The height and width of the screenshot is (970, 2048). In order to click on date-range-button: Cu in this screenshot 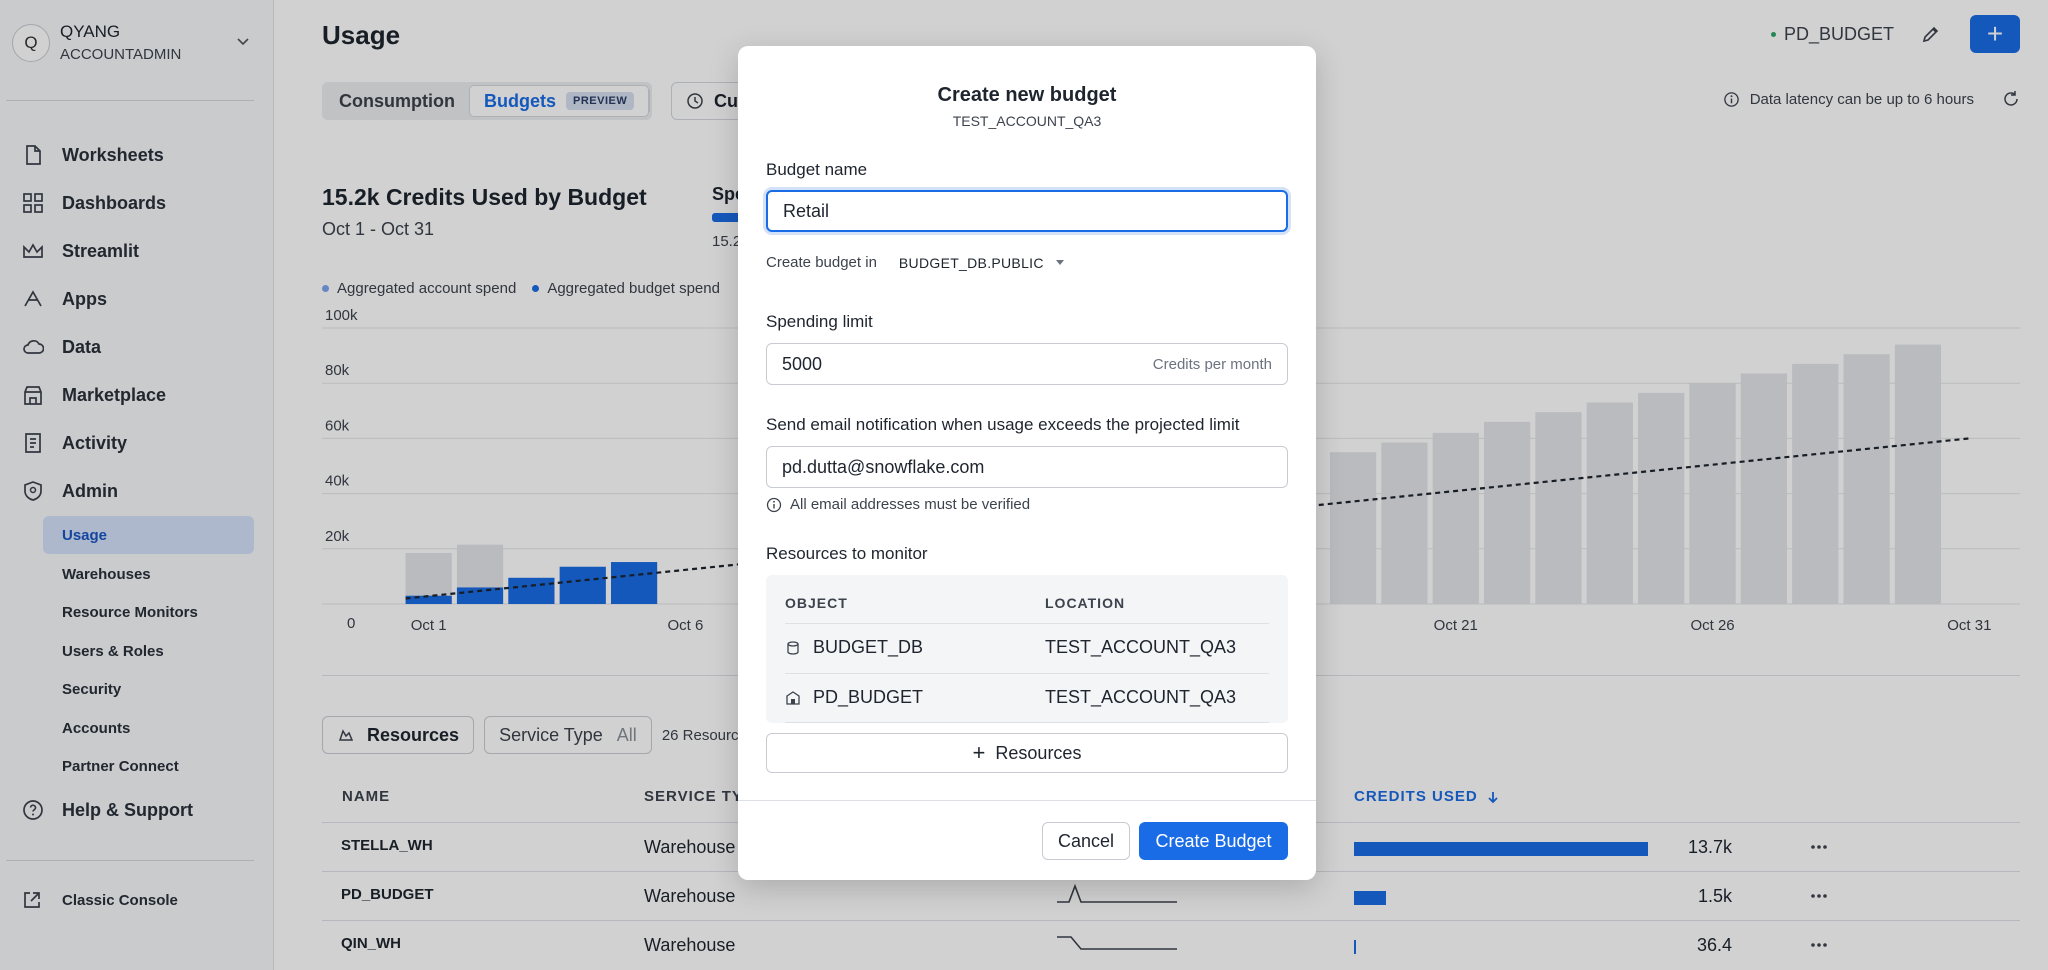, I will do `click(711, 101)`.